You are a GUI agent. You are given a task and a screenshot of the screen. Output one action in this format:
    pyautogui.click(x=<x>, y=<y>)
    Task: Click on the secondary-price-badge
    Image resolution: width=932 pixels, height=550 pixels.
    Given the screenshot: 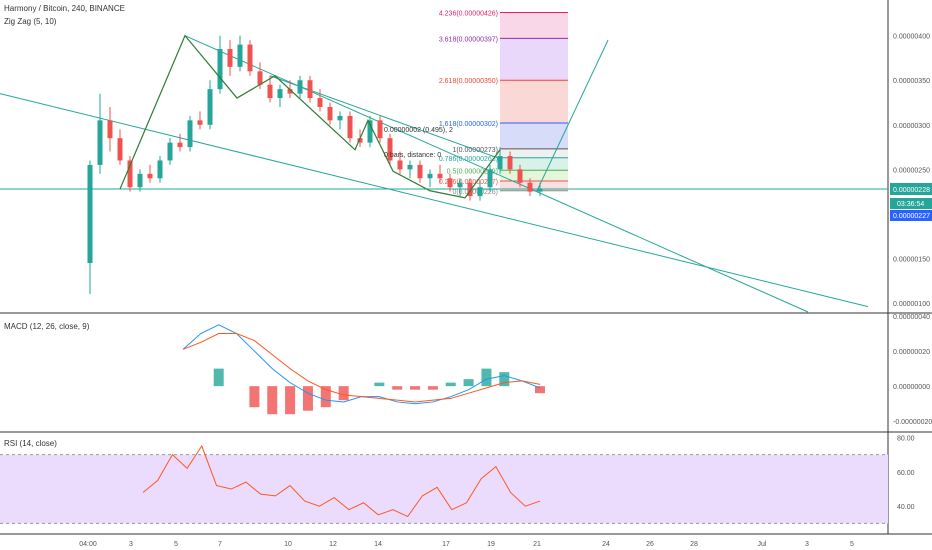 What is the action you would take?
    pyautogui.click(x=911, y=215)
    